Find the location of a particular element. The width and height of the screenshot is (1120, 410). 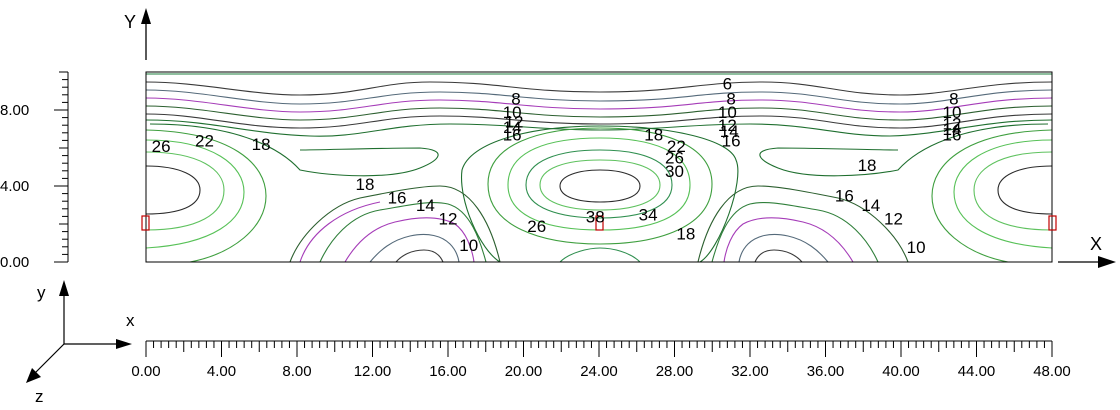

support-mid is located at coordinates (599, 223).